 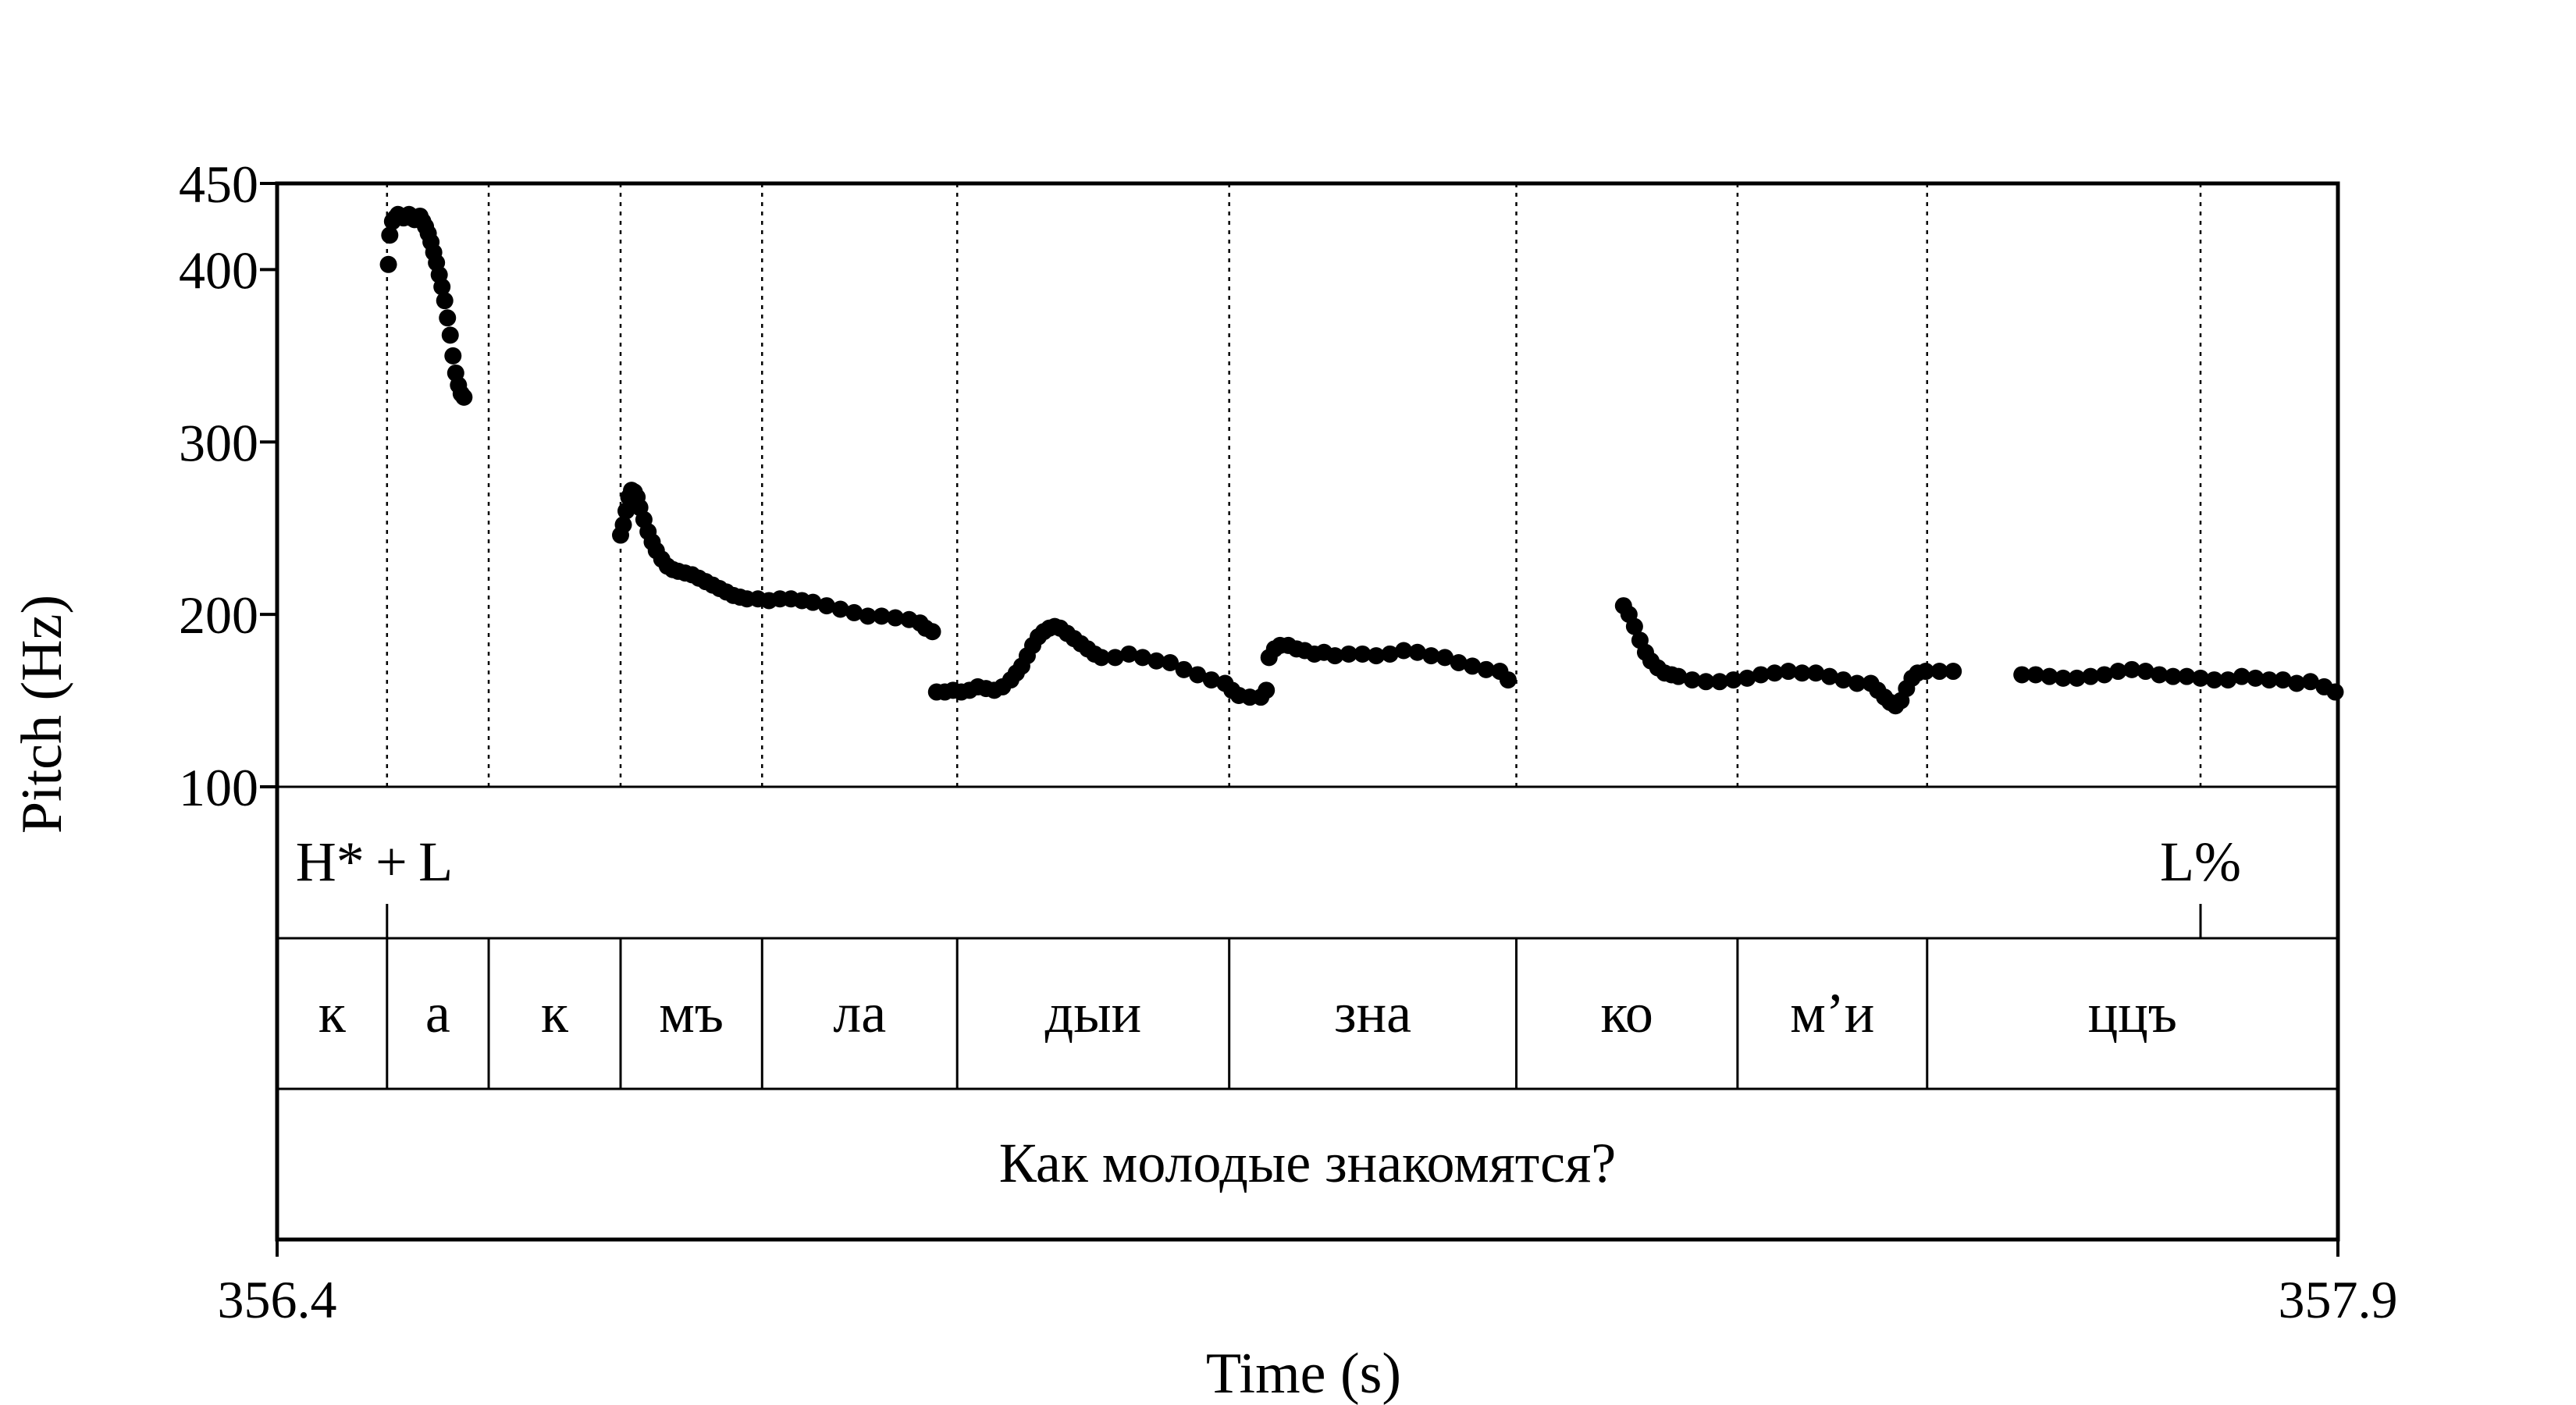 I want to click on syllable-label: м’и, so click(x=1832, y=1013).